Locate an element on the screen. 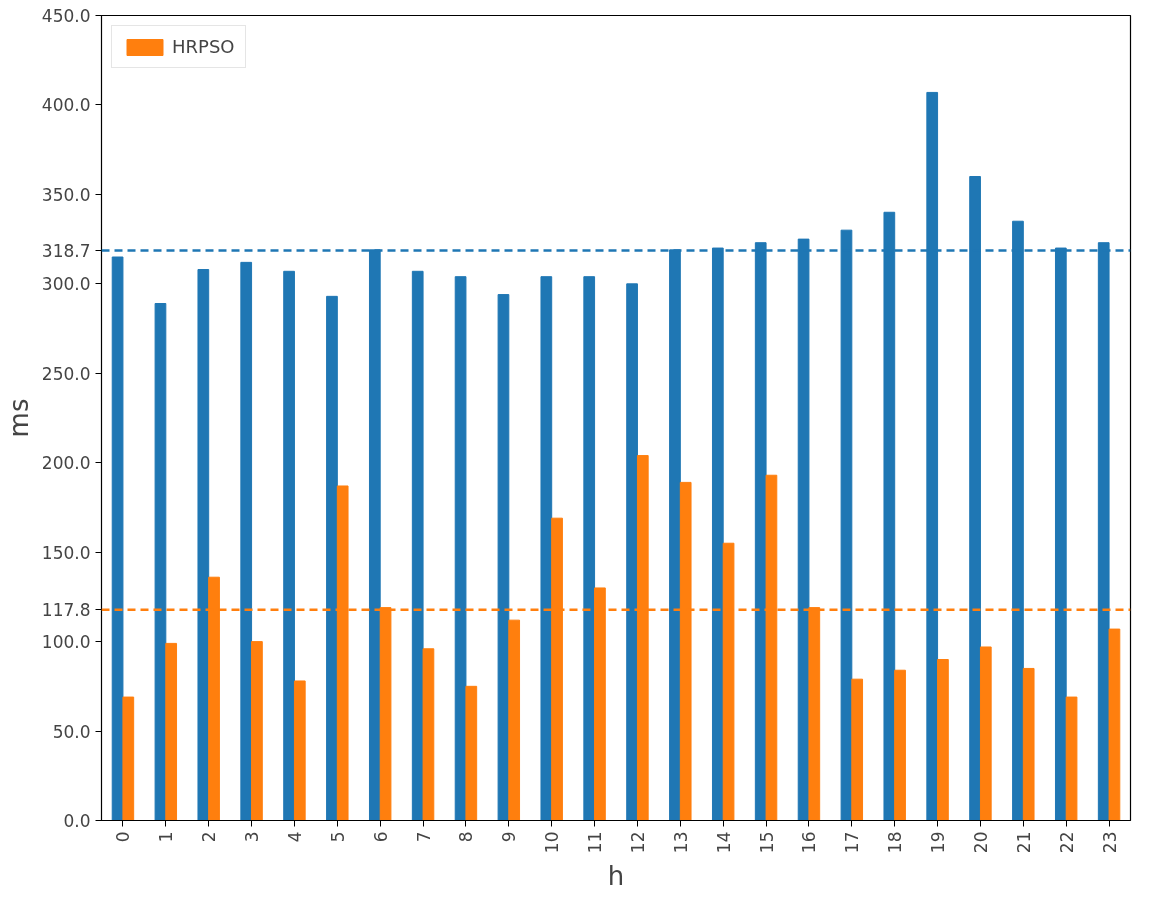 This screenshot has width=1166, height=922. y-tick-label: 50.0 is located at coordinates (71, 731).